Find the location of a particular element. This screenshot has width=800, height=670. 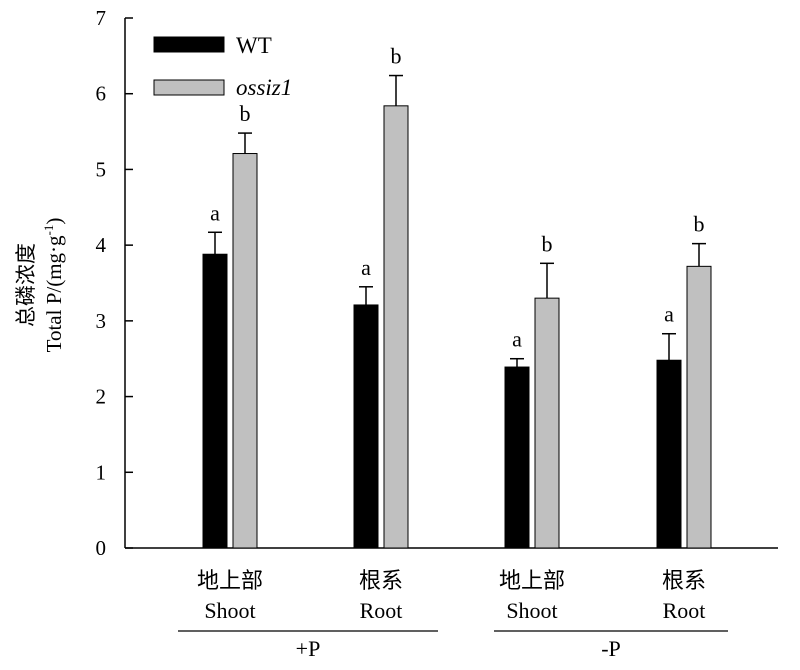

y-axis: 0 1 2 3 4 5 6 7 is located at coordinates (114, 283).